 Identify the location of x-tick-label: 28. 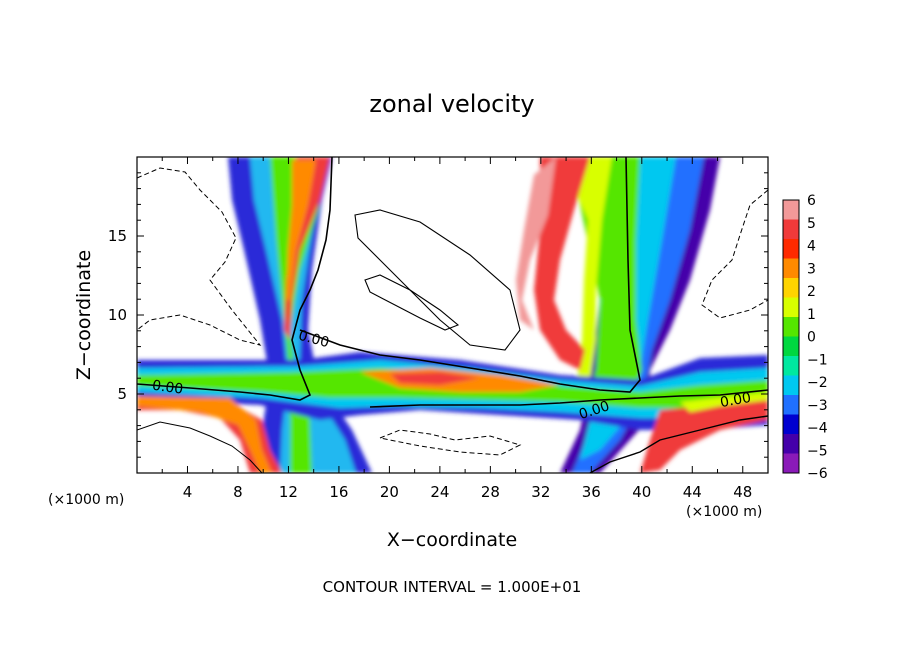
(490, 492).